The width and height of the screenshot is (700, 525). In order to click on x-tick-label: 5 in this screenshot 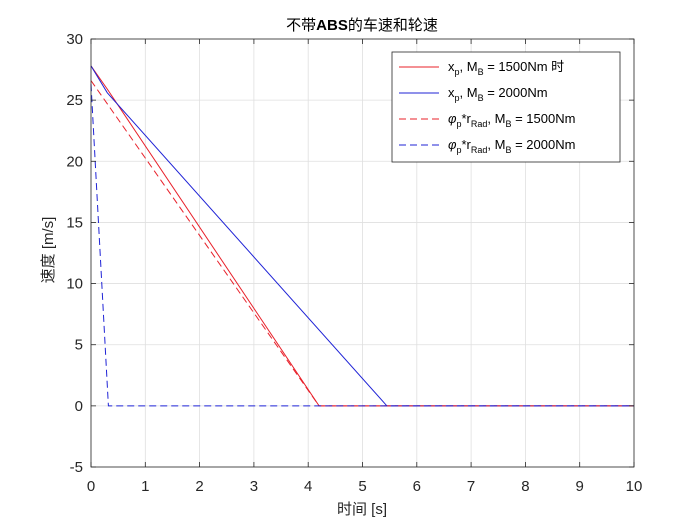, I will do `click(362, 486)`.